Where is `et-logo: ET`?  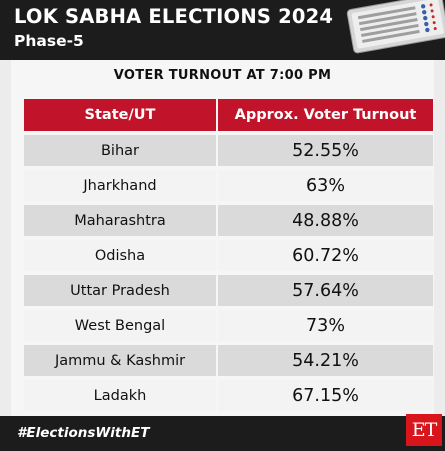
et-logo: ET is located at coordinates (424, 430).